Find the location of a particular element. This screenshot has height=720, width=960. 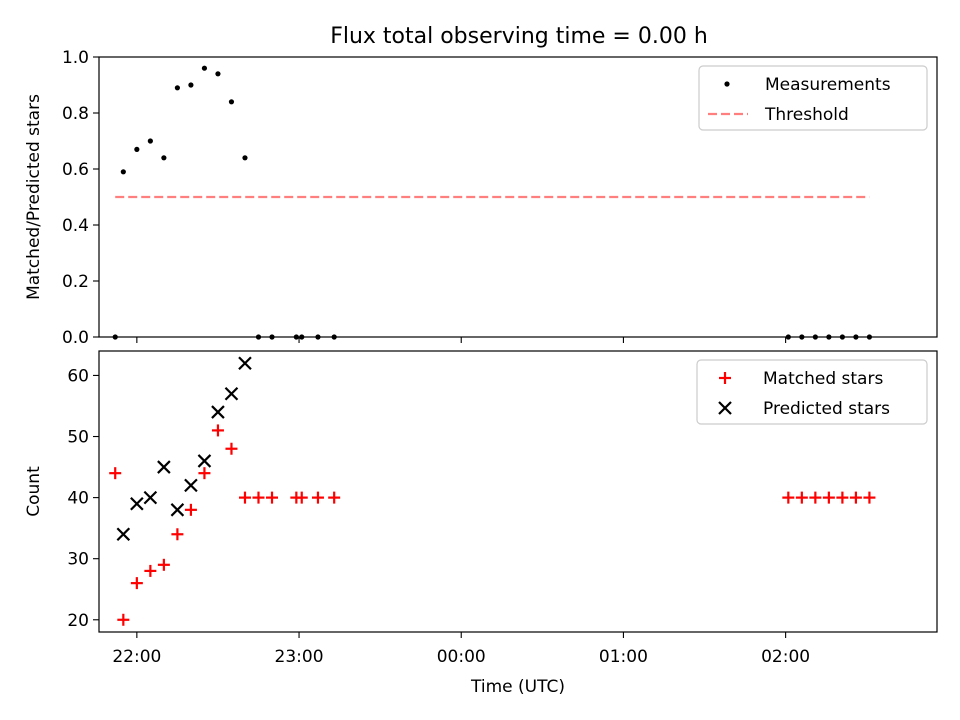

bottom-y-tick-label: 20 is located at coordinates (78, 621).